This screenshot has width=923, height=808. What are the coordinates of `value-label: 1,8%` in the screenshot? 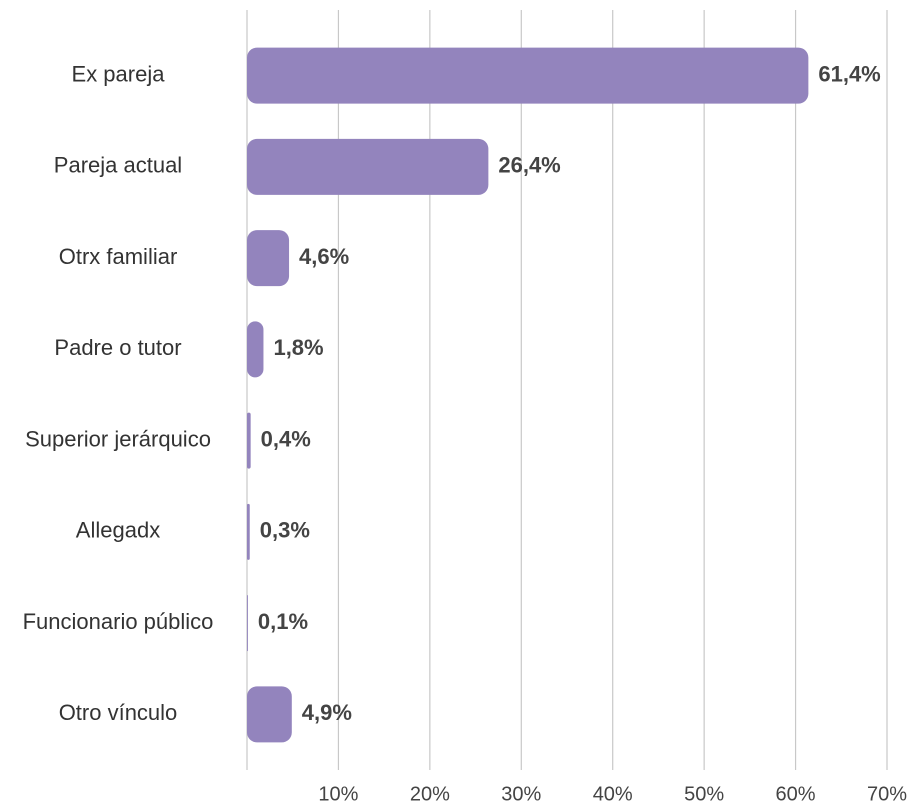 It's located at (298, 347).